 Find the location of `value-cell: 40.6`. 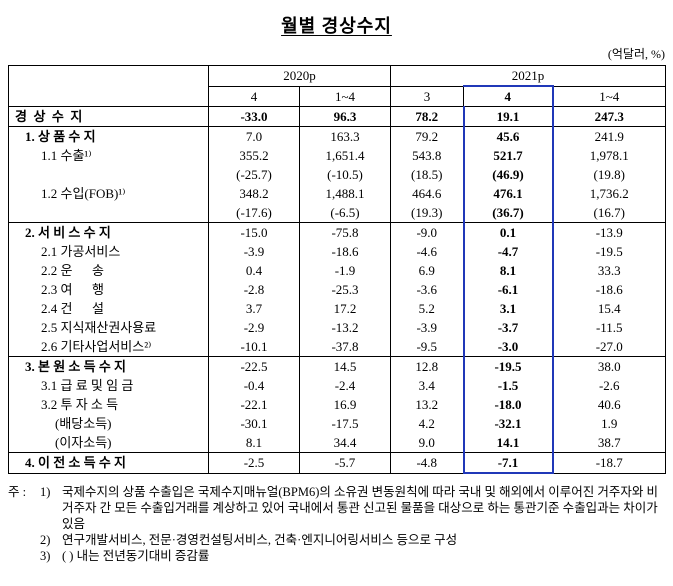

value-cell: 40.6 is located at coordinates (608, 404).